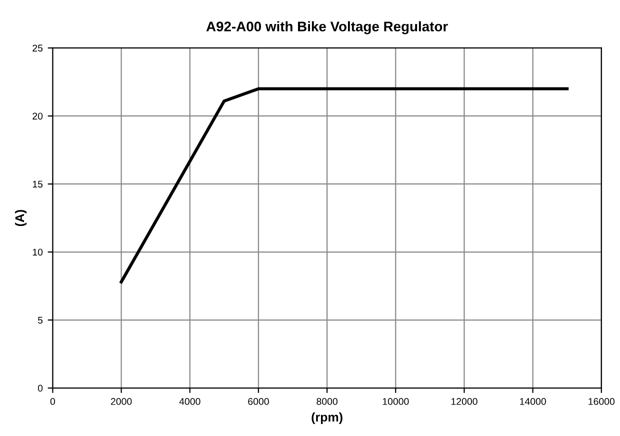 This screenshot has height=436, width=620. I want to click on x-tick-label: 6000, so click(258, 401).